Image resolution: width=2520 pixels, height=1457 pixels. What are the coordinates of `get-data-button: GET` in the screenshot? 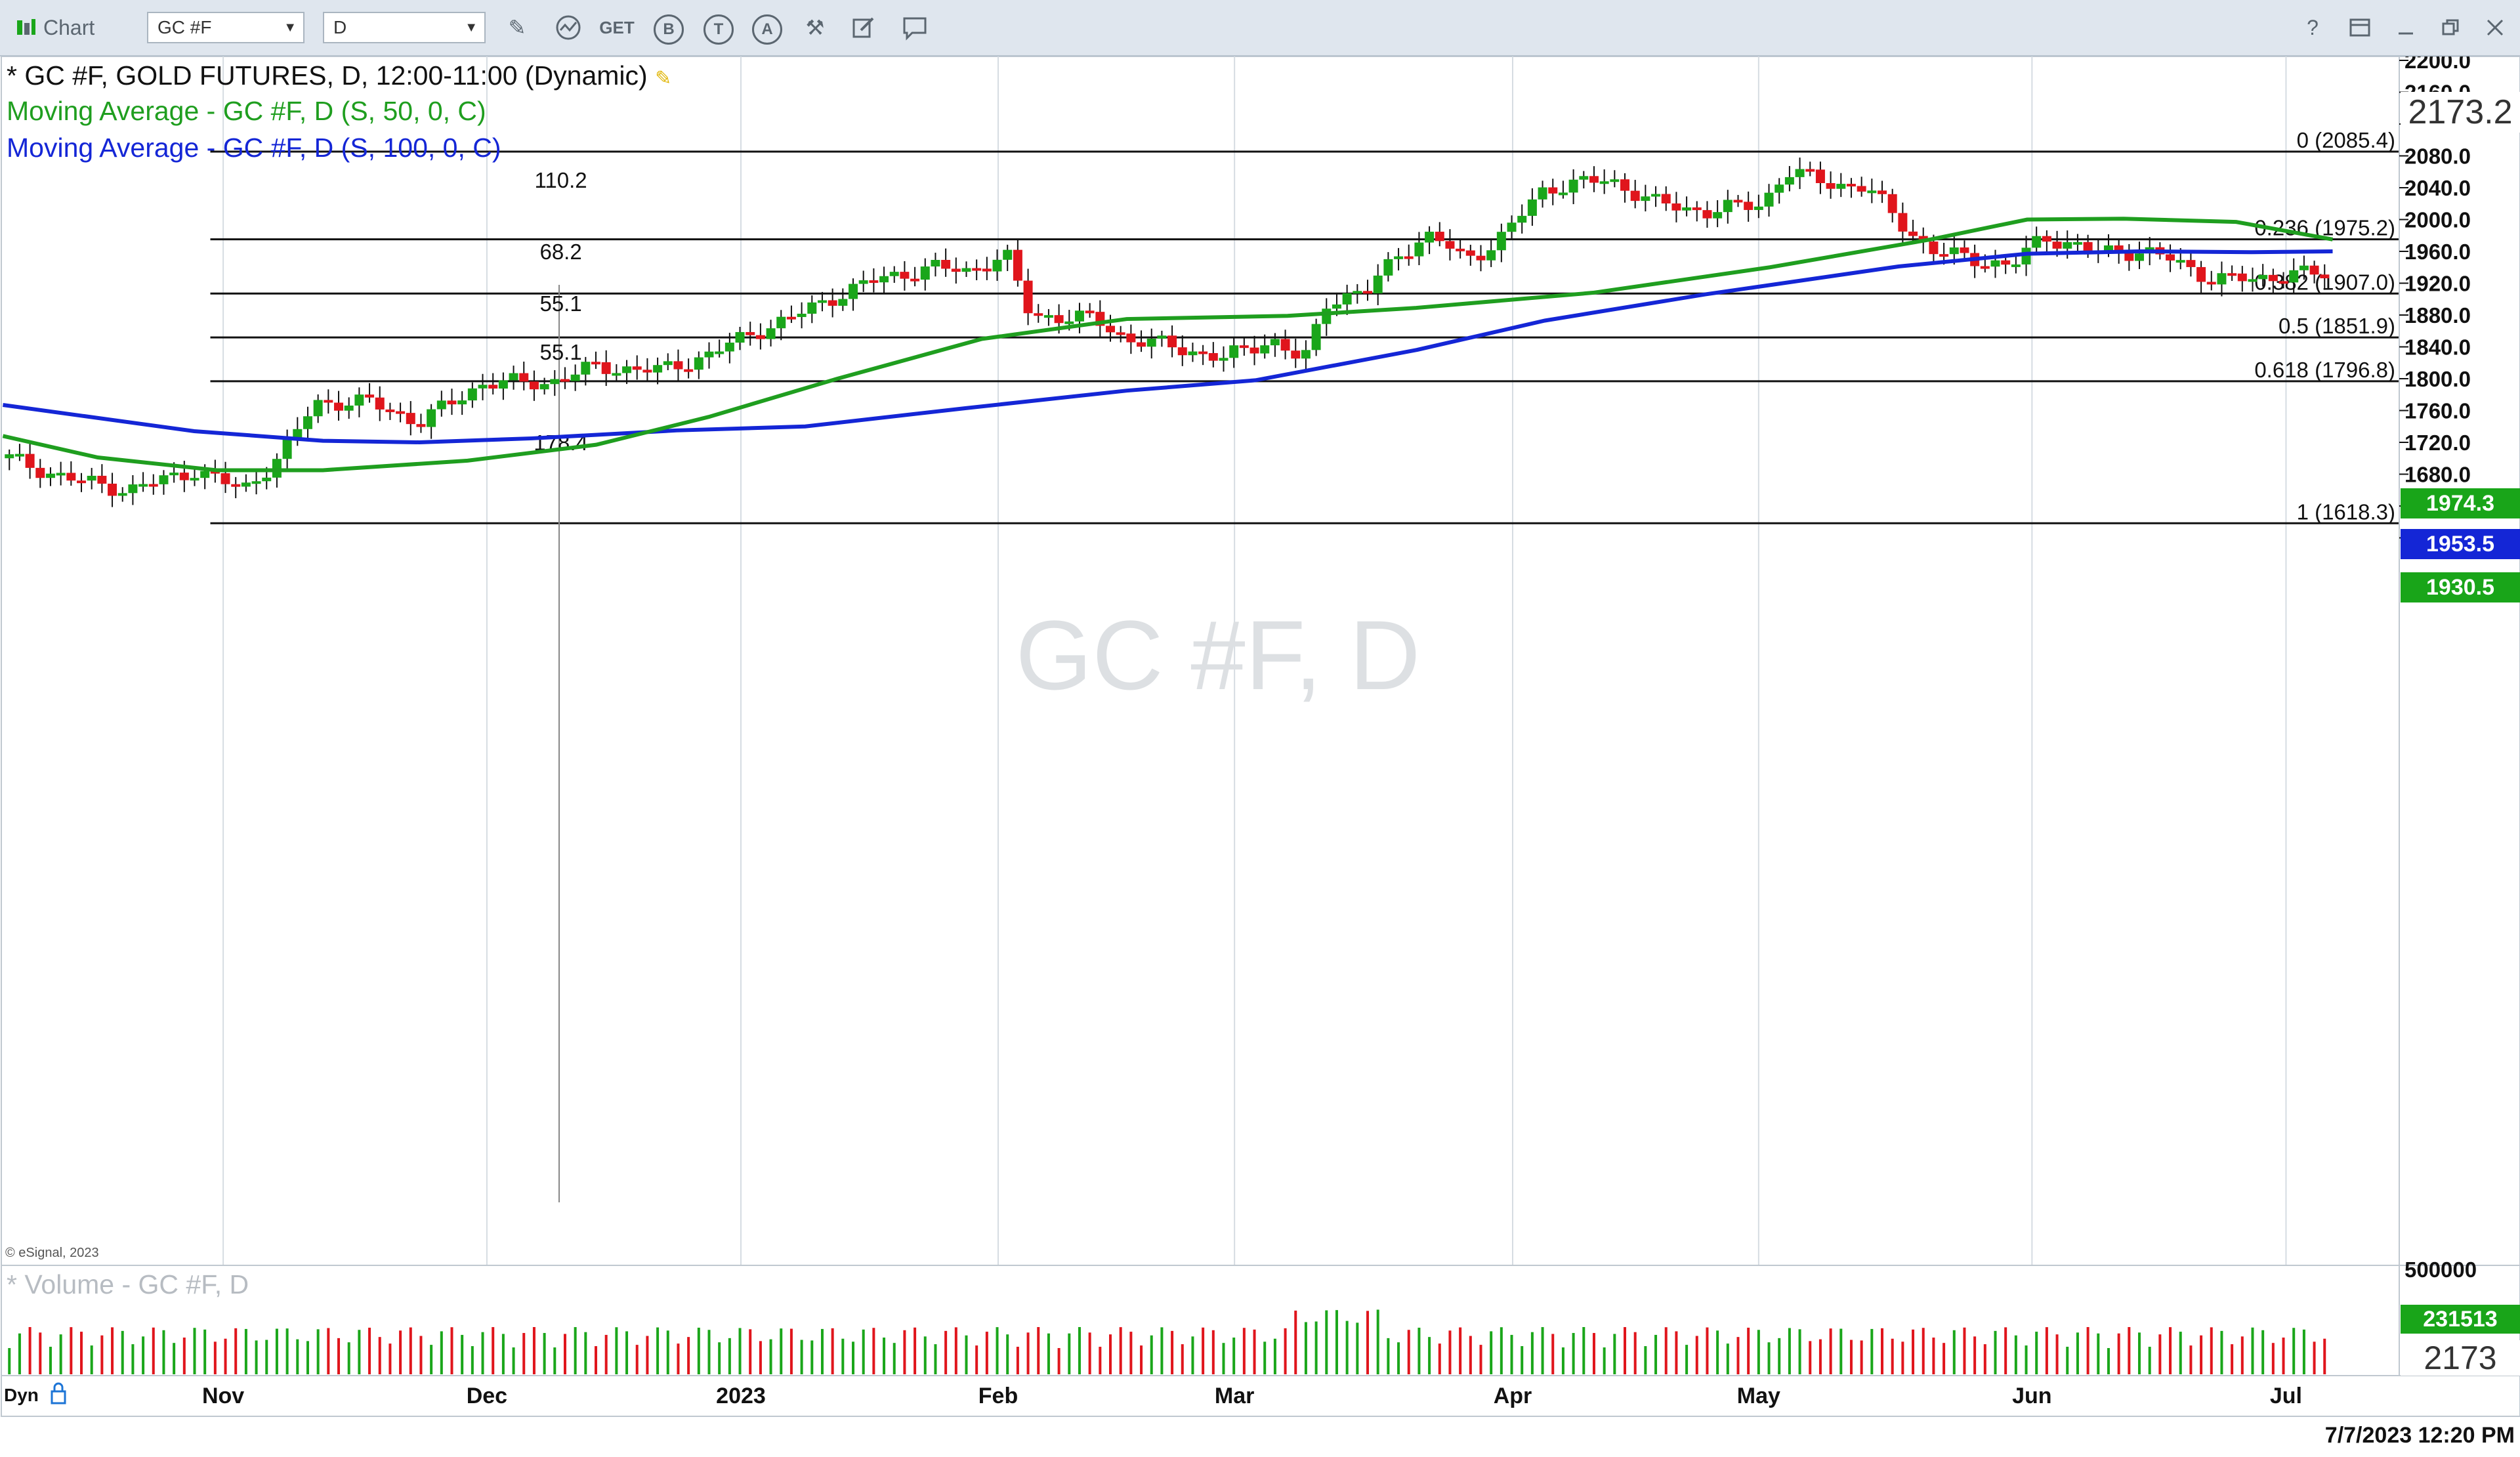 It's located at (617, 27).